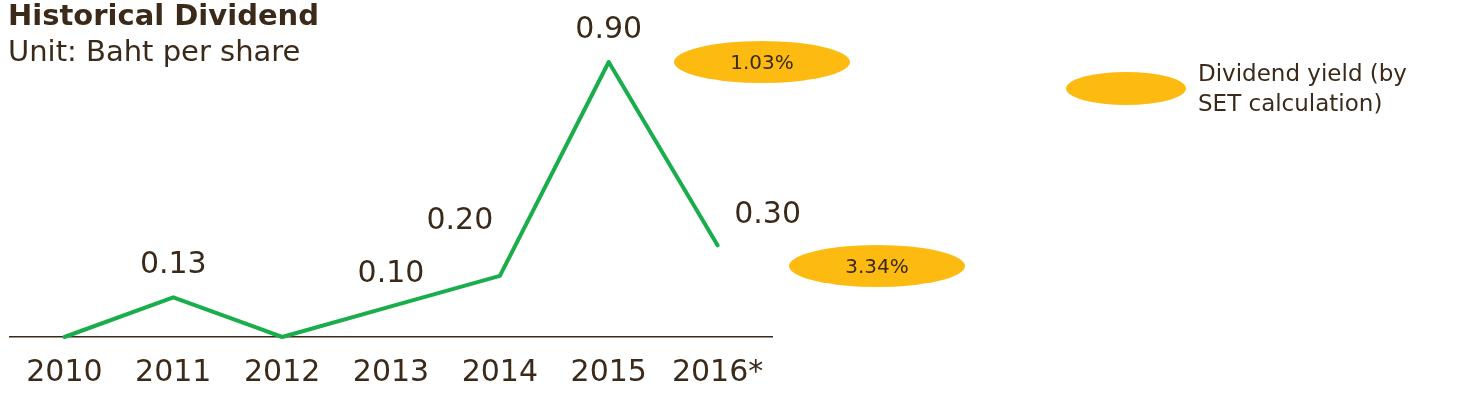  What do you see at coordinates (762, 62) in the screenshot?
I see `annotation: 1.03%` at bounding box center [762, 62].